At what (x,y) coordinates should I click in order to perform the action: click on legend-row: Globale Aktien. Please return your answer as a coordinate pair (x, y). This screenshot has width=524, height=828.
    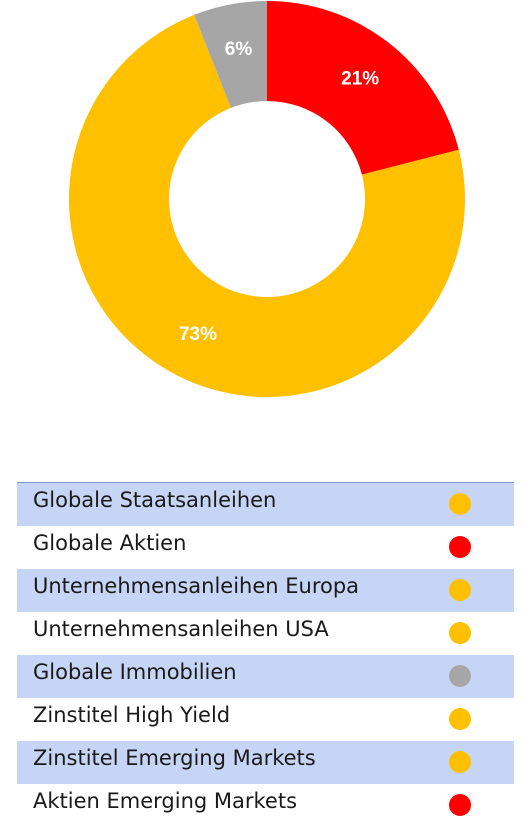
    Looking at the image, I should click on (265, 547).